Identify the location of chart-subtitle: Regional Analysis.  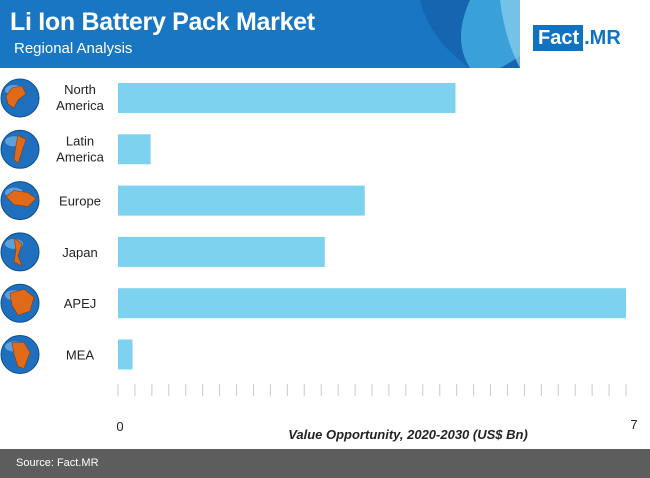
(73, 48).